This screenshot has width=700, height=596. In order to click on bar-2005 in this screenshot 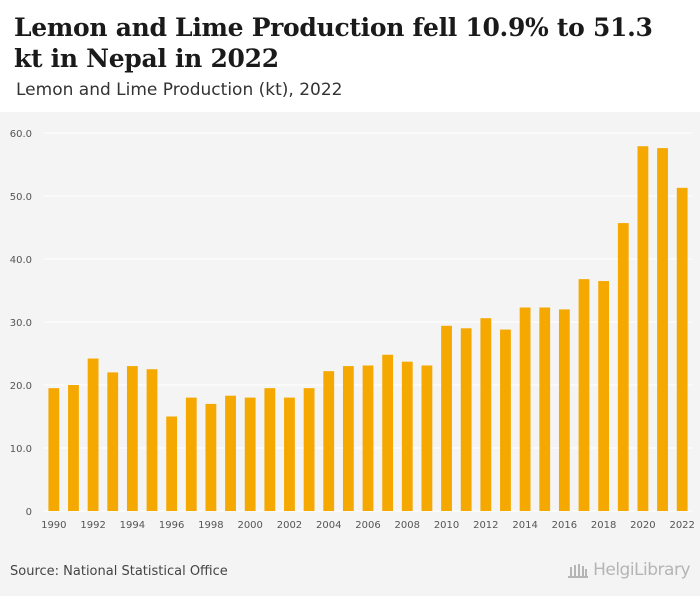, I will do `click(348, 438)`.